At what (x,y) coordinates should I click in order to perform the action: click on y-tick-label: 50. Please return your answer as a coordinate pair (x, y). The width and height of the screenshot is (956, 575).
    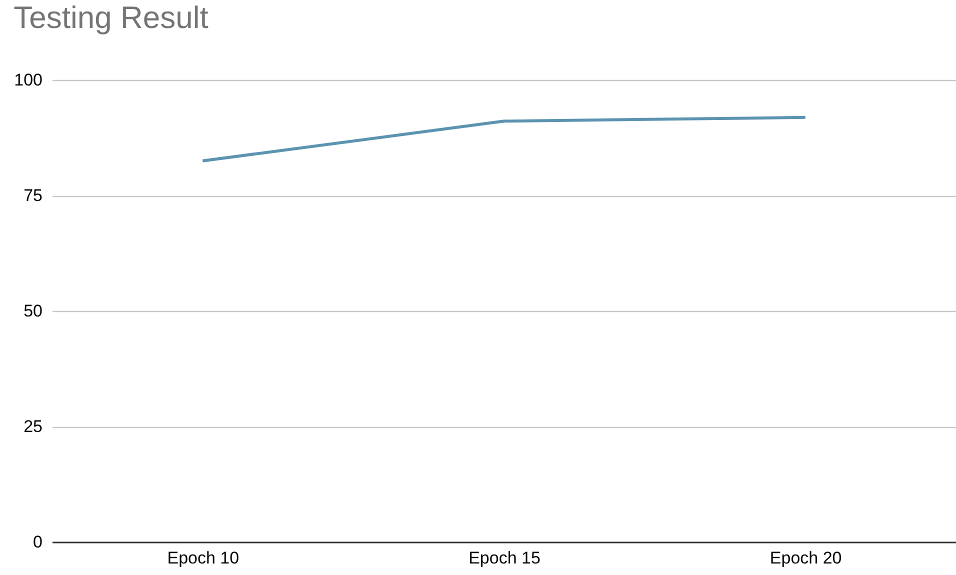
    Looking at the image, I should click on (33, 311).